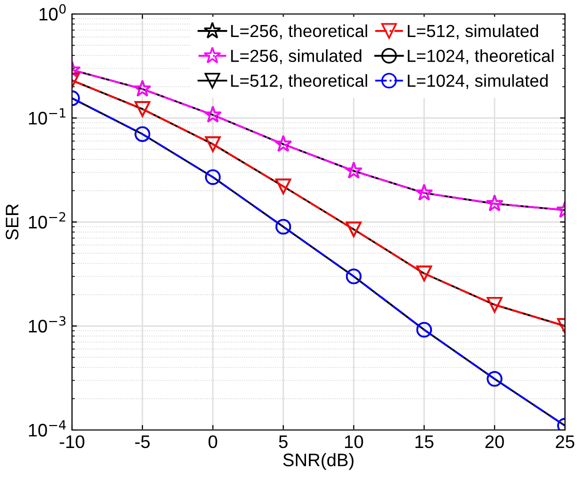 Image resolution: width=577 pixels, height=480 pixels. I want to click on legend-label: L=1024, theoretical, so click(481, 56).